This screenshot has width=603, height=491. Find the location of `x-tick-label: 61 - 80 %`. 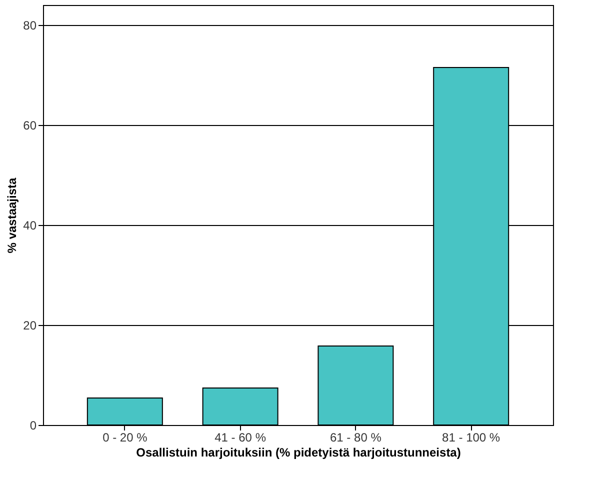

x-tick-label: 61 - 80 % is located at coordinates (356, 437).